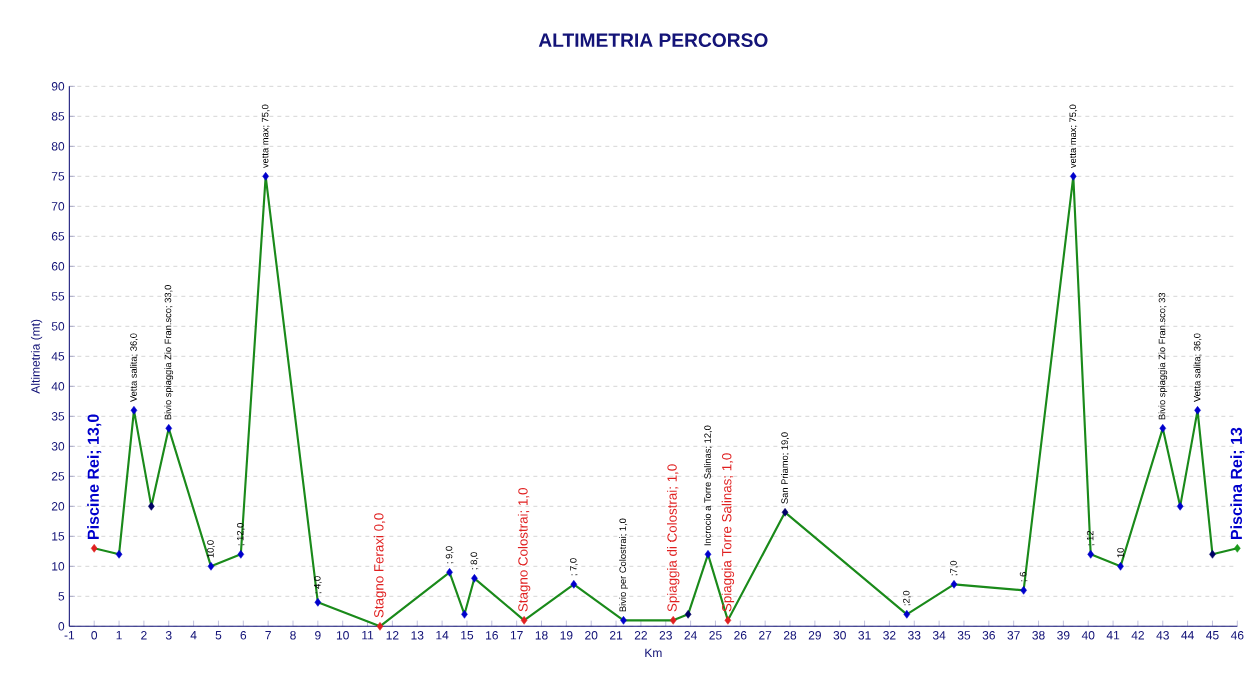 Image resolution: width=1250 pixels, height=689 pixels. I want to click on y-tick-label: 45, so click(58, 356).